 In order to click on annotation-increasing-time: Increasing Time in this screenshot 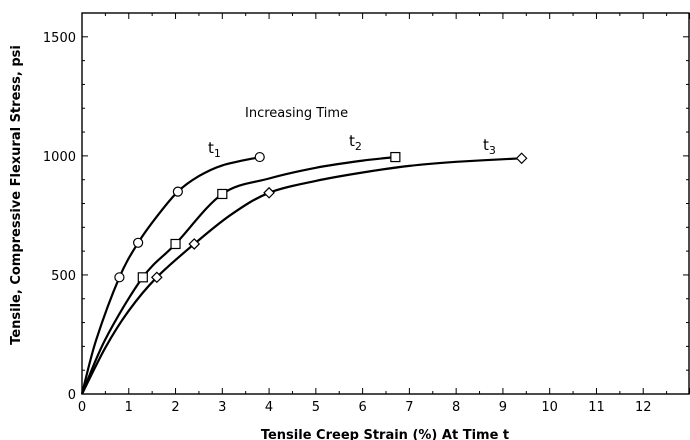, I will do `click(296, 113)`.